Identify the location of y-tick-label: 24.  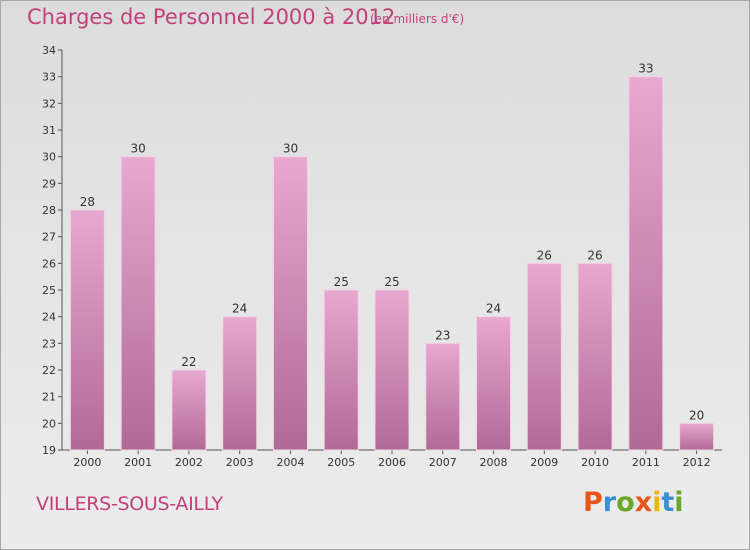
(49, 317).